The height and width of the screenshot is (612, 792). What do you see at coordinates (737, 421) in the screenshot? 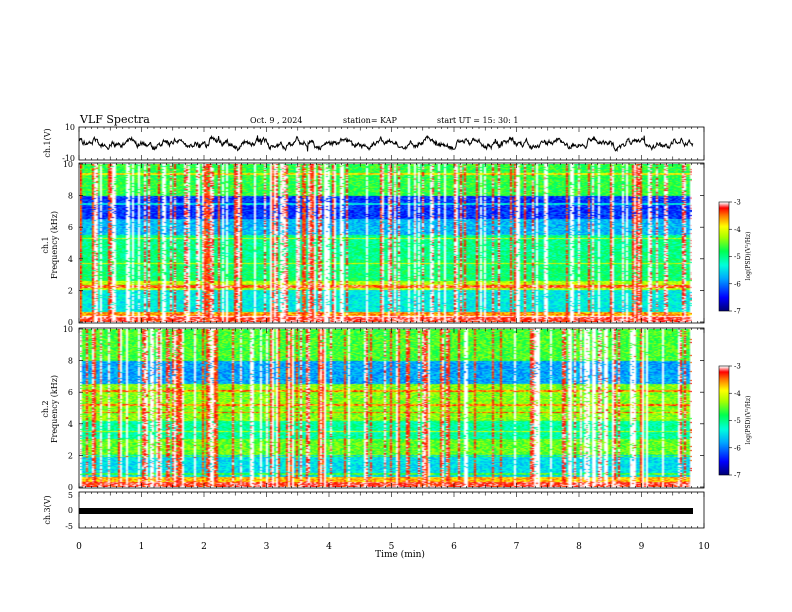
I see `ch2-colorbar-tick-label: -5` at bounding box center [737, 421].